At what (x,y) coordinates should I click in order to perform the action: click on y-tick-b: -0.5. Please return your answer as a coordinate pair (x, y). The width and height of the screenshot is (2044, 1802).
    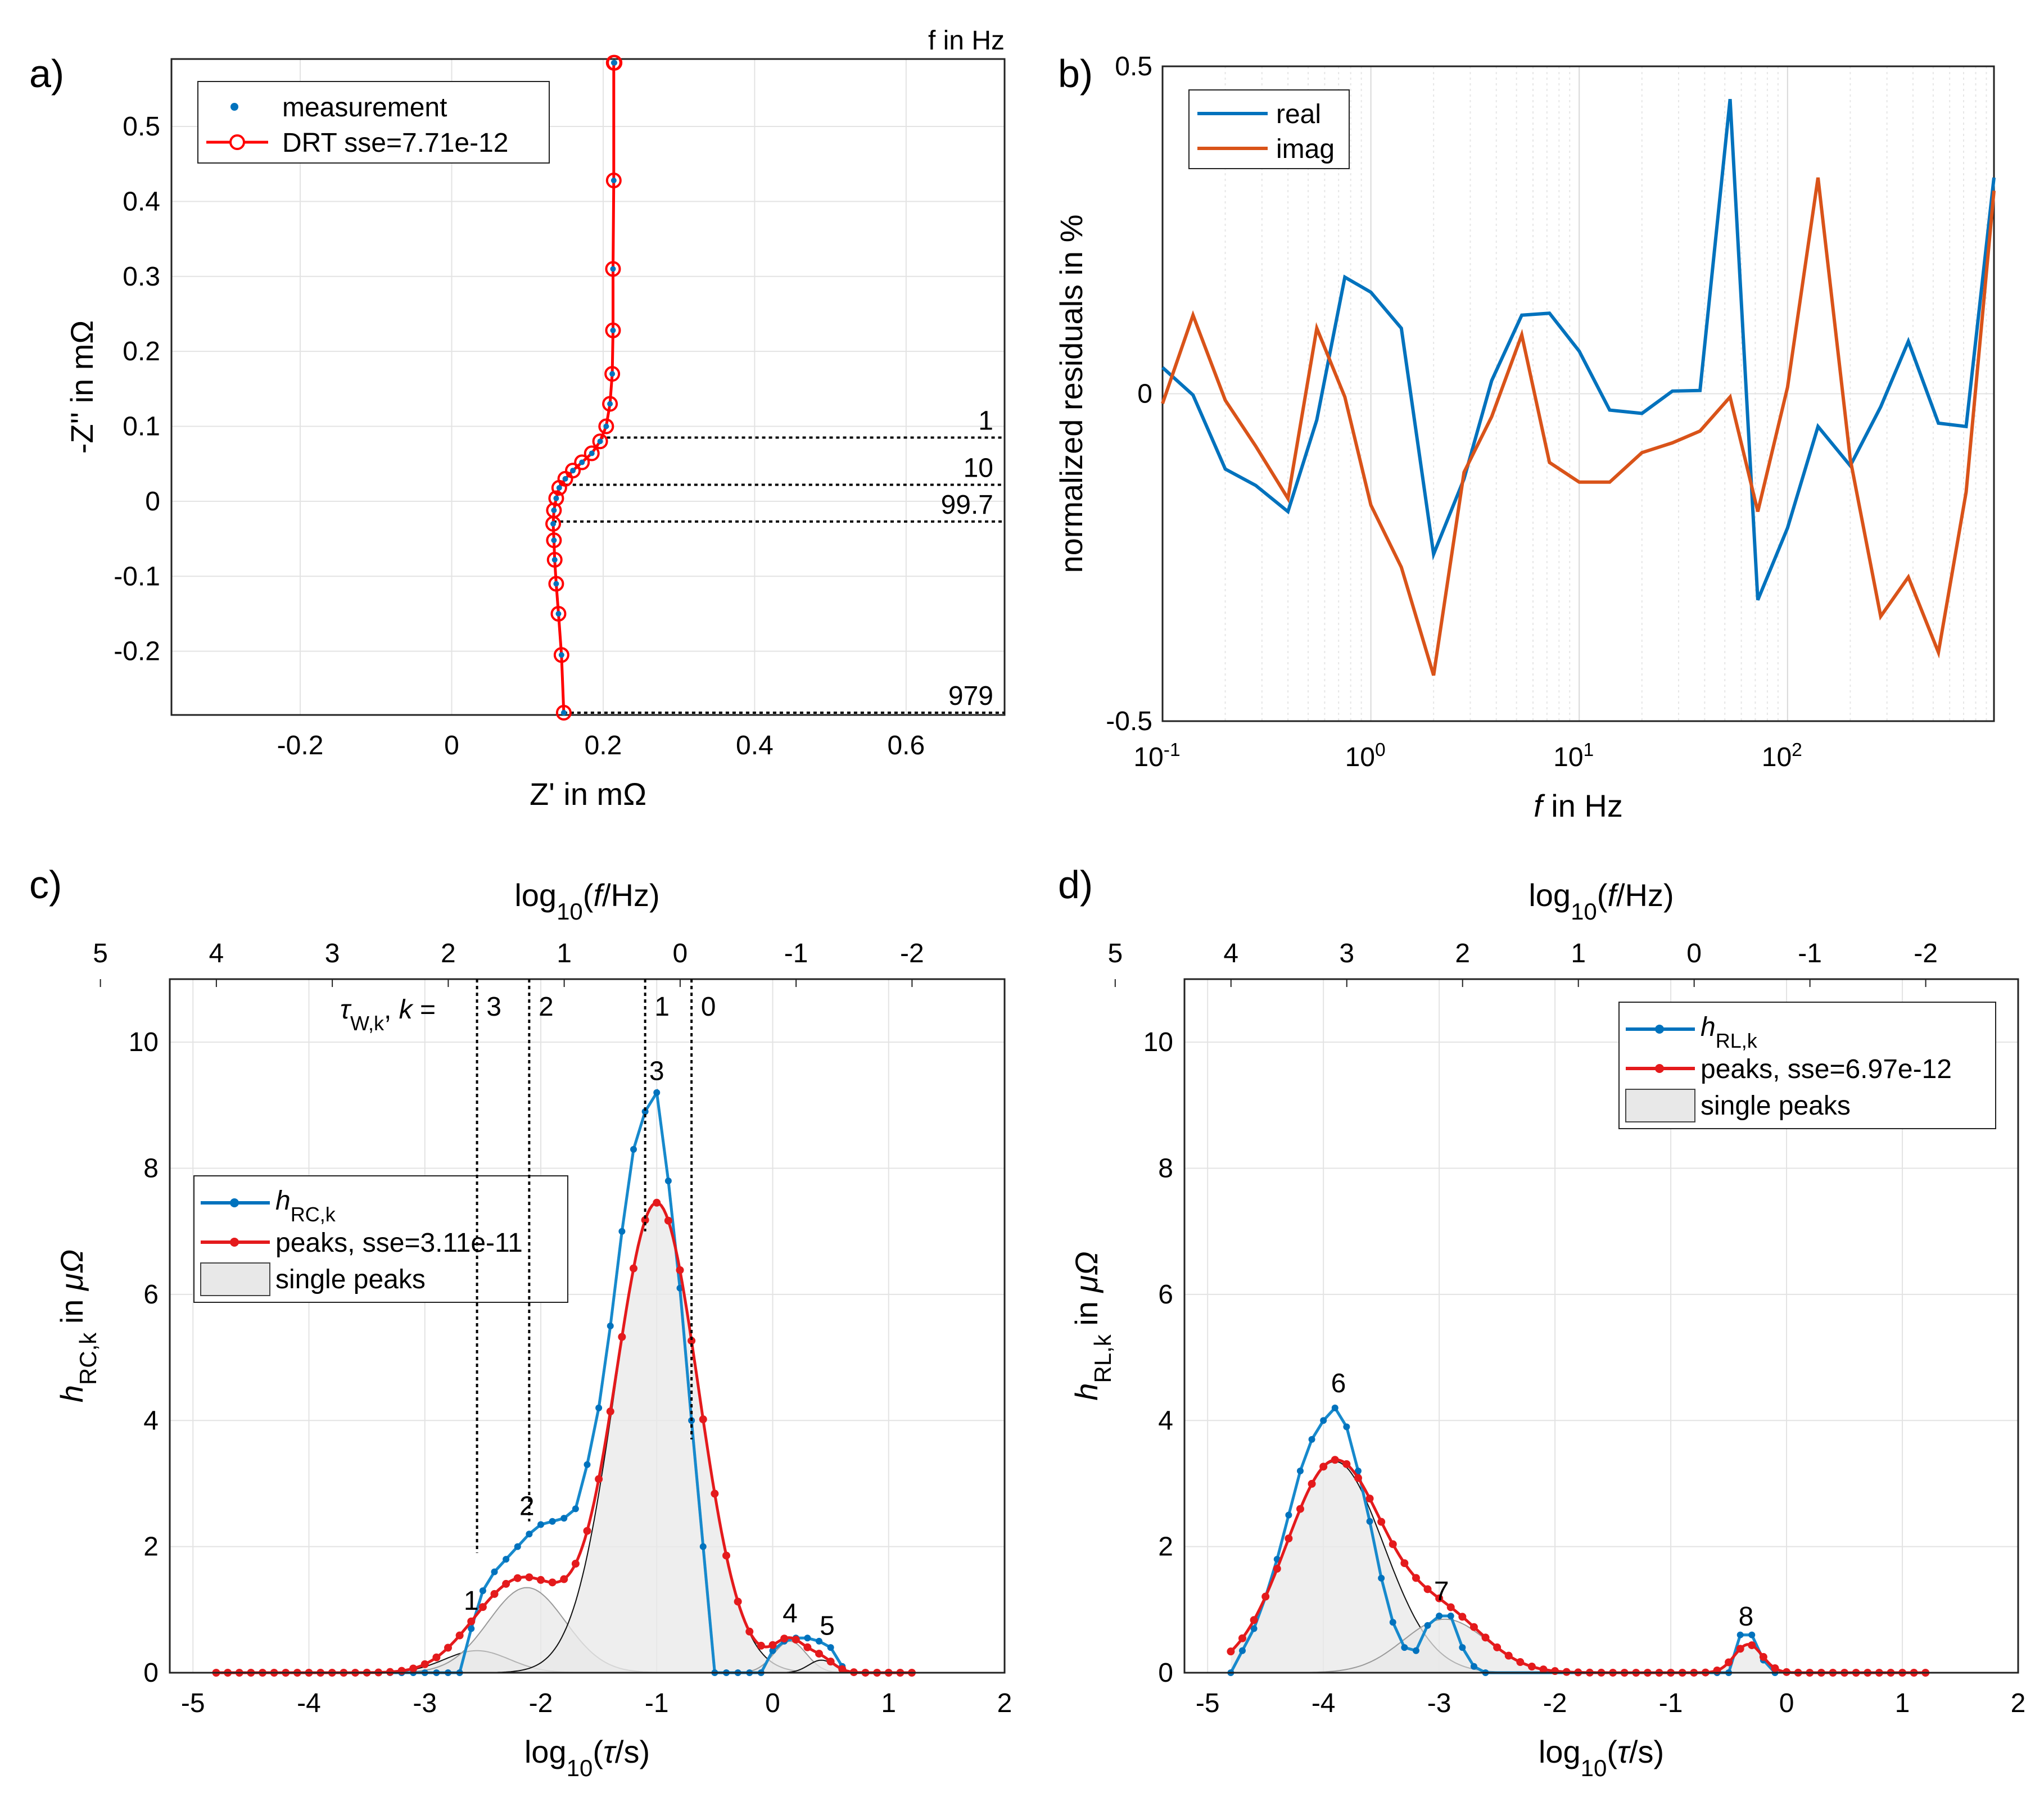
    Looking at the image, I should click on (1129, 721).